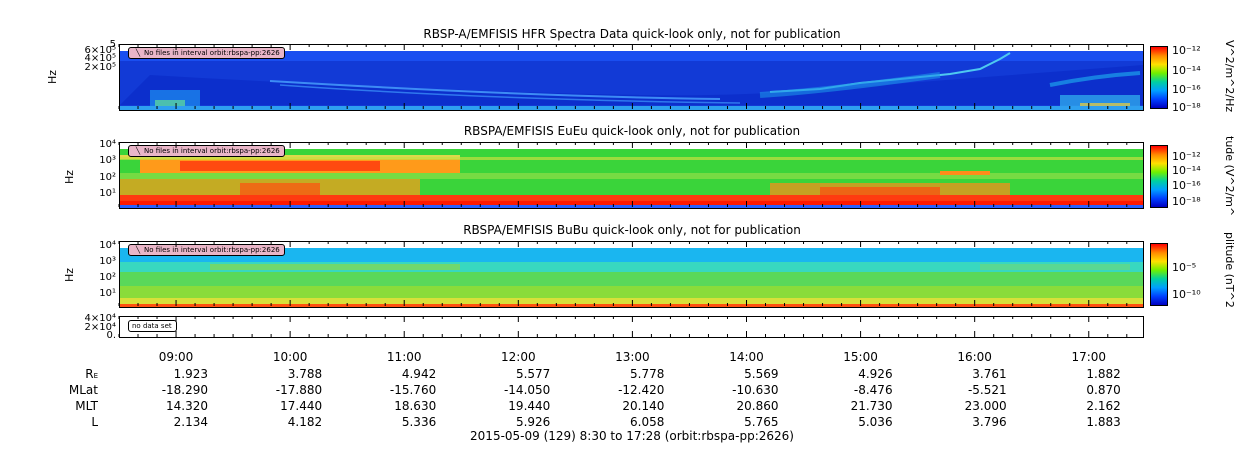 This screenshot has height=449, width=1250. Describe the element at coordinates (974, 357) in the screenshot. I see `x-time-label: 16:00` at that location.